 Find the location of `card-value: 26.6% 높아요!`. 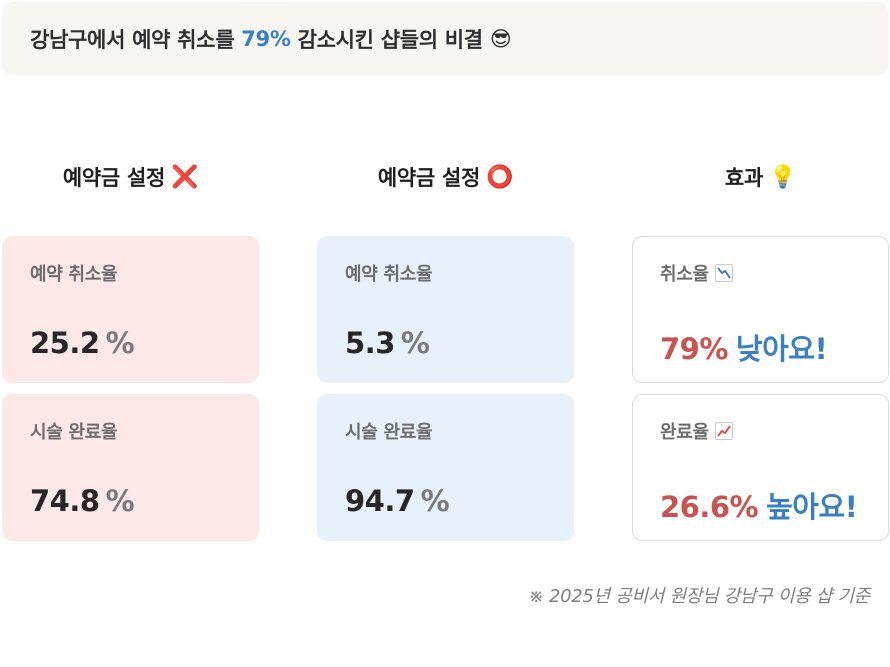

card-value: 26.6% 높아요! is located at coordinates (759, 505).